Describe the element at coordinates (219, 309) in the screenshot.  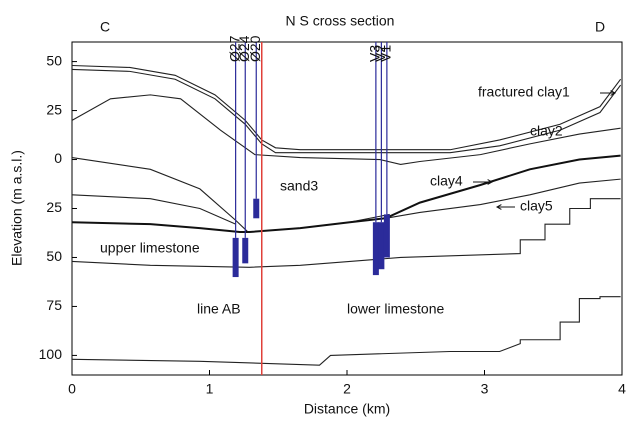
I see `annotation: line AB` at that location.